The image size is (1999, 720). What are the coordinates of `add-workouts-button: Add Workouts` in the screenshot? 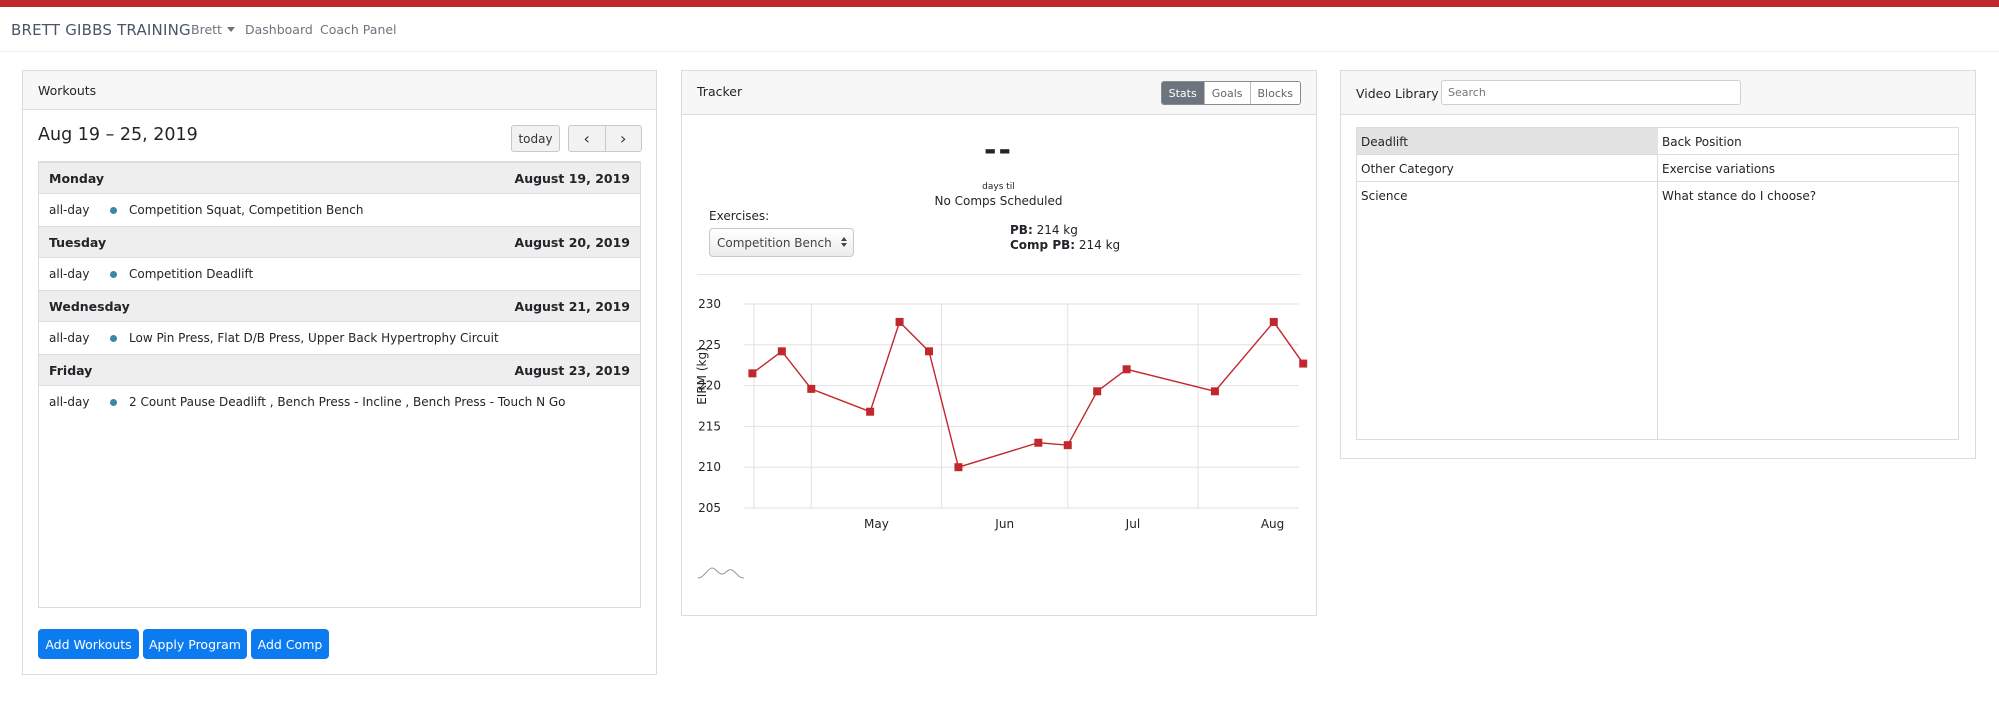 It's located at (88, 644).